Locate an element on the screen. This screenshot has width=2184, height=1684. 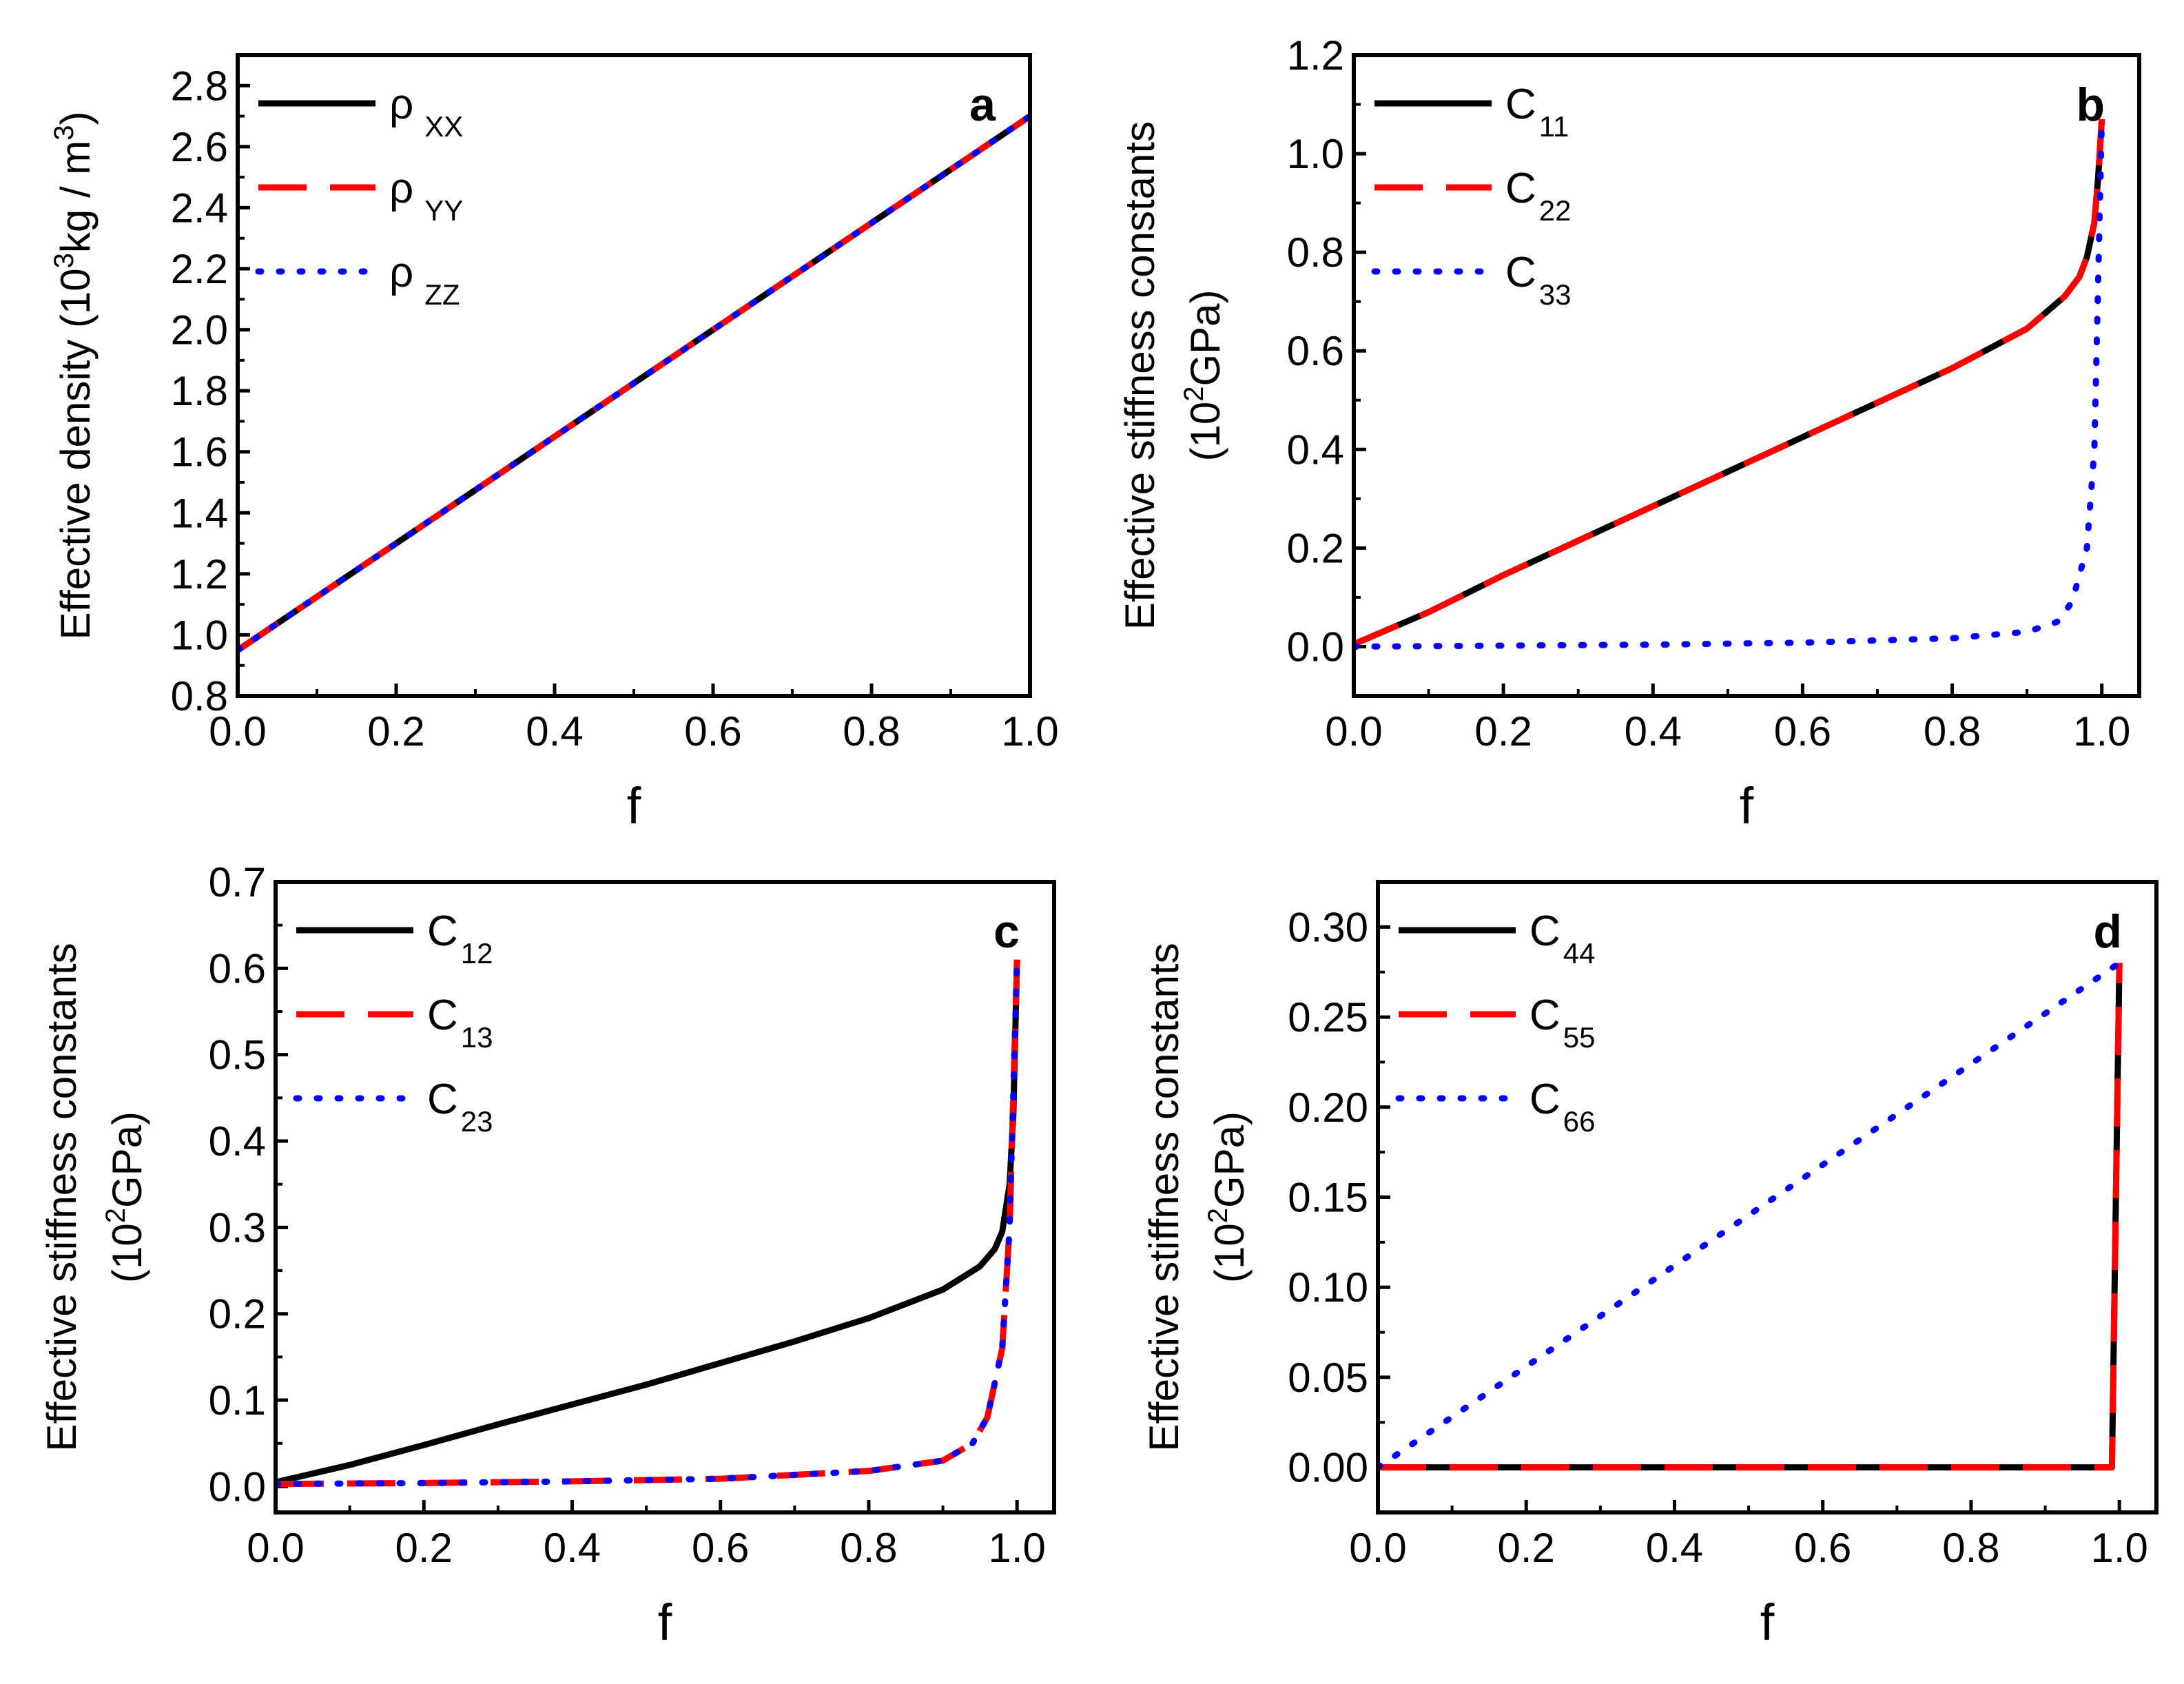
legend-label-C55: C55 is located at coordinates (1562, 1023).